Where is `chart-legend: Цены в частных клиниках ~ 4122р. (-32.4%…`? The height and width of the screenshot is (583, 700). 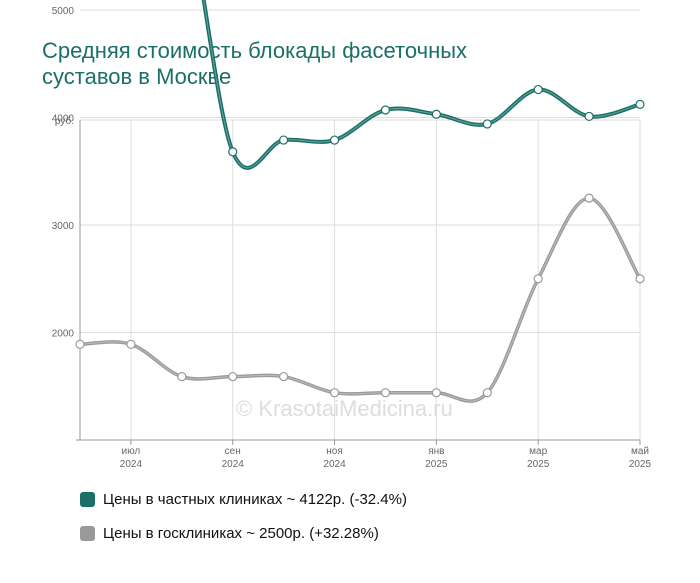
chart-legend: Цены в частных клиниках ~ 4122р. (-32.4%… is located at coordinates (243, 522).